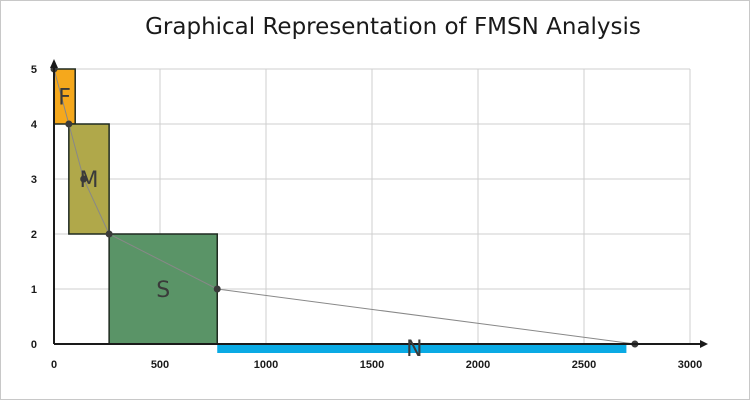 This screenshot has width=750, height=400. I want to click on box-label-n: N, so click(414, 349).